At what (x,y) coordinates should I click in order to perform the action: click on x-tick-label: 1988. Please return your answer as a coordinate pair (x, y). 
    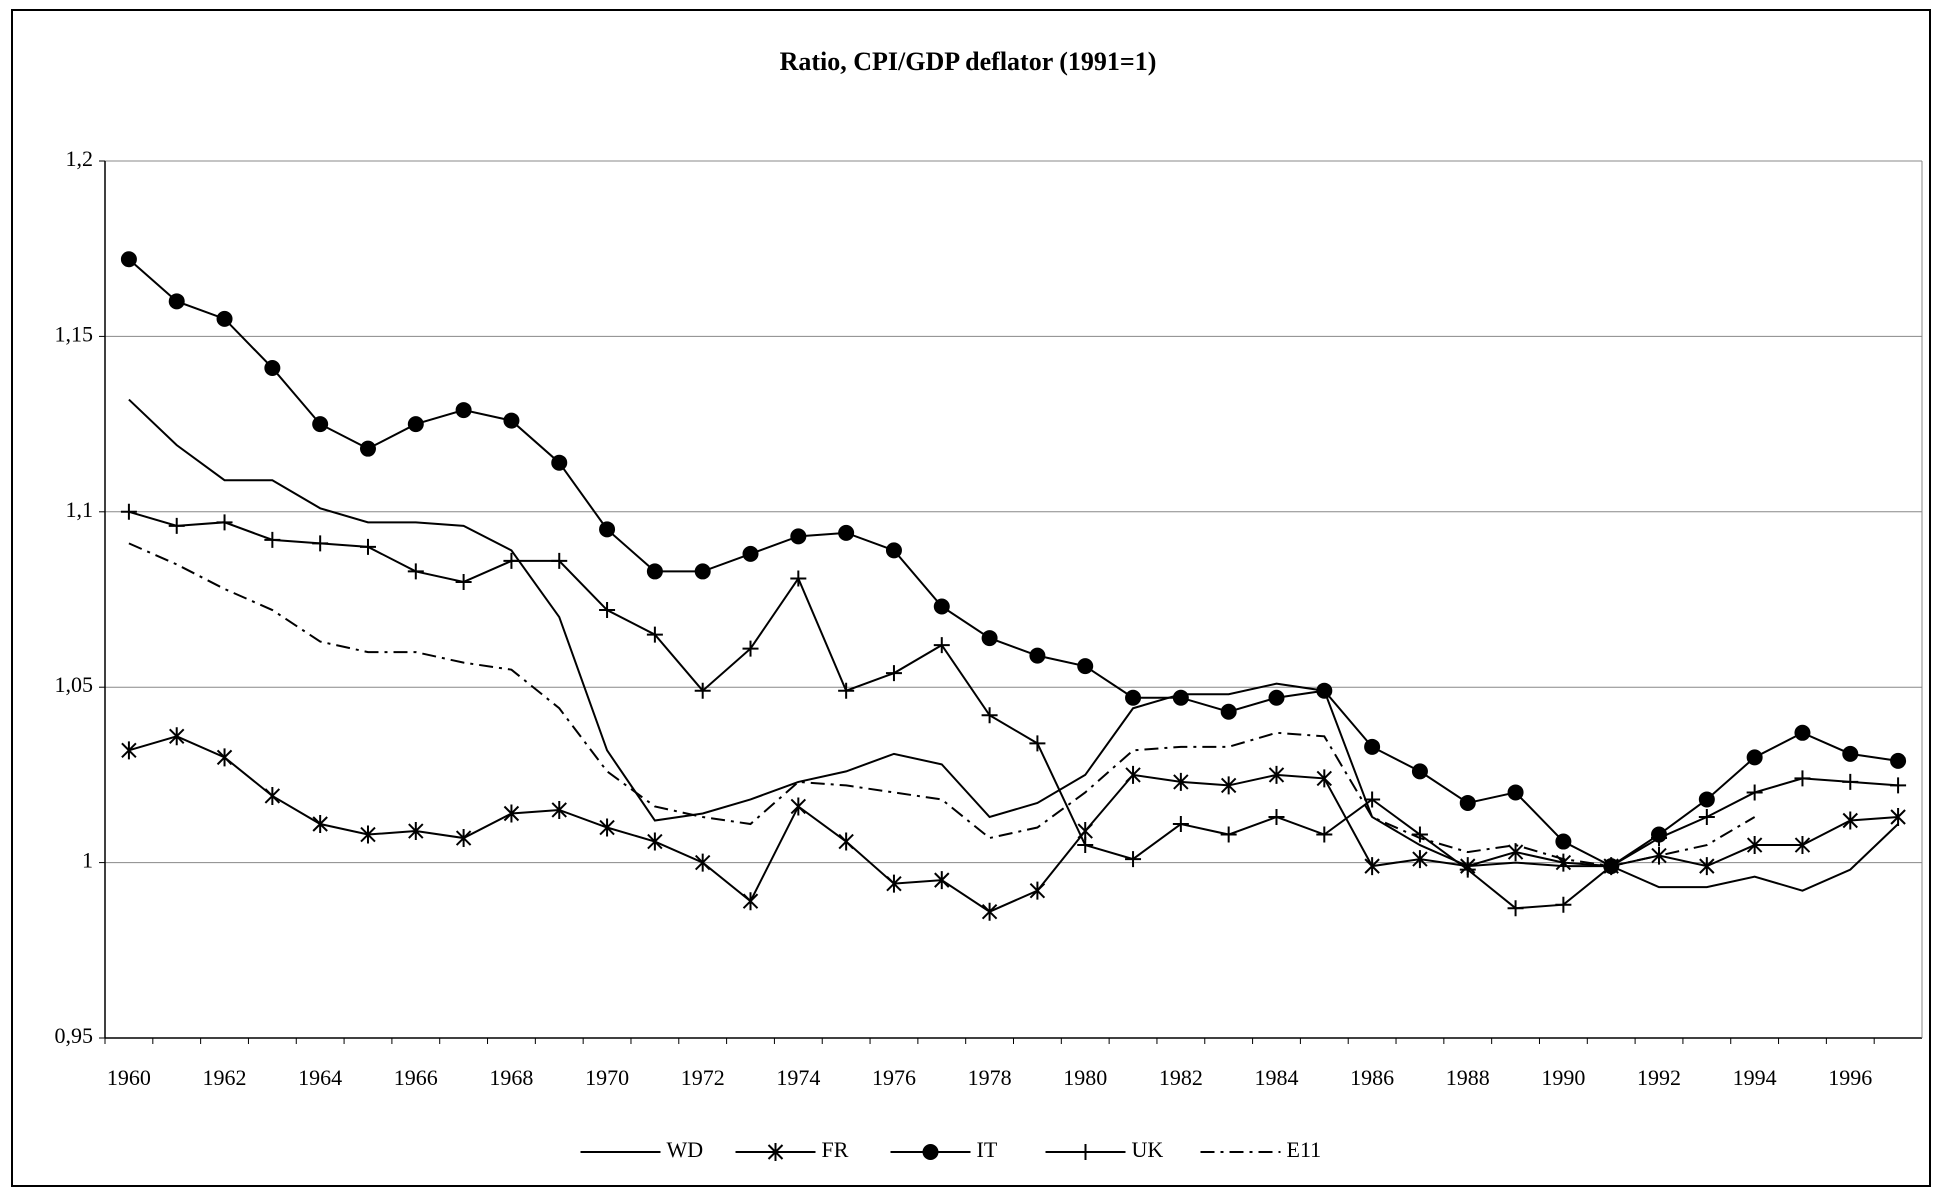
    Looking at the image, I should click on (1468, 1077).